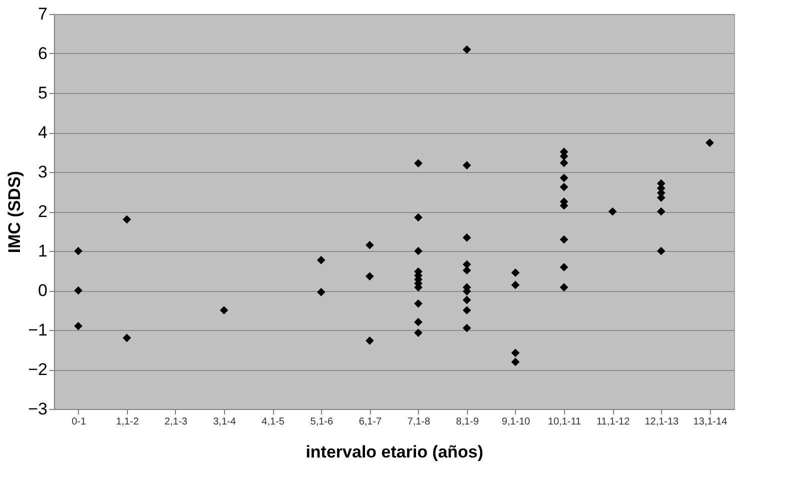 This screenshot has height=483, width=790. I want to click on x-tick-label: 13,1-14, so click(710, 422).